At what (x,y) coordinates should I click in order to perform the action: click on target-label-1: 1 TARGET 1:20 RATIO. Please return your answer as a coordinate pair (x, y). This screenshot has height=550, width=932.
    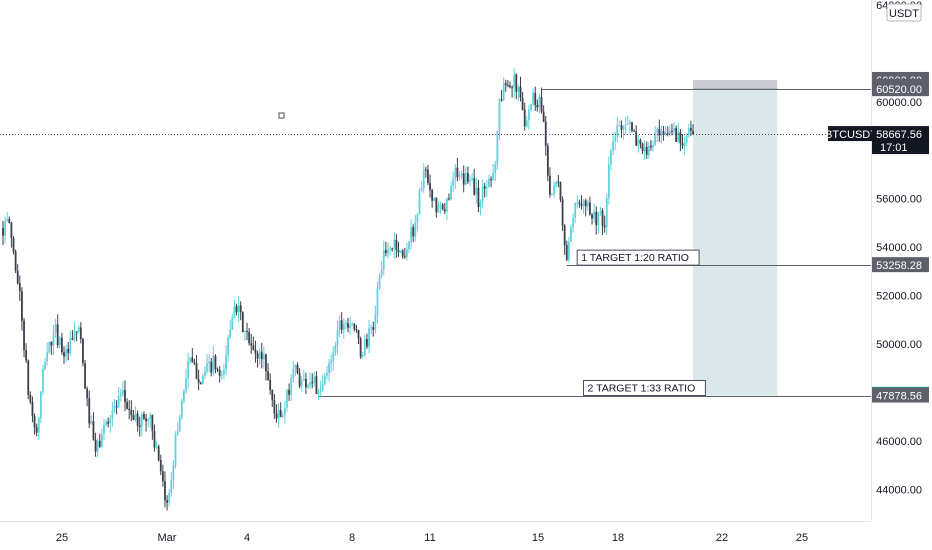
    Looking at the image, I should click on (638, 257).